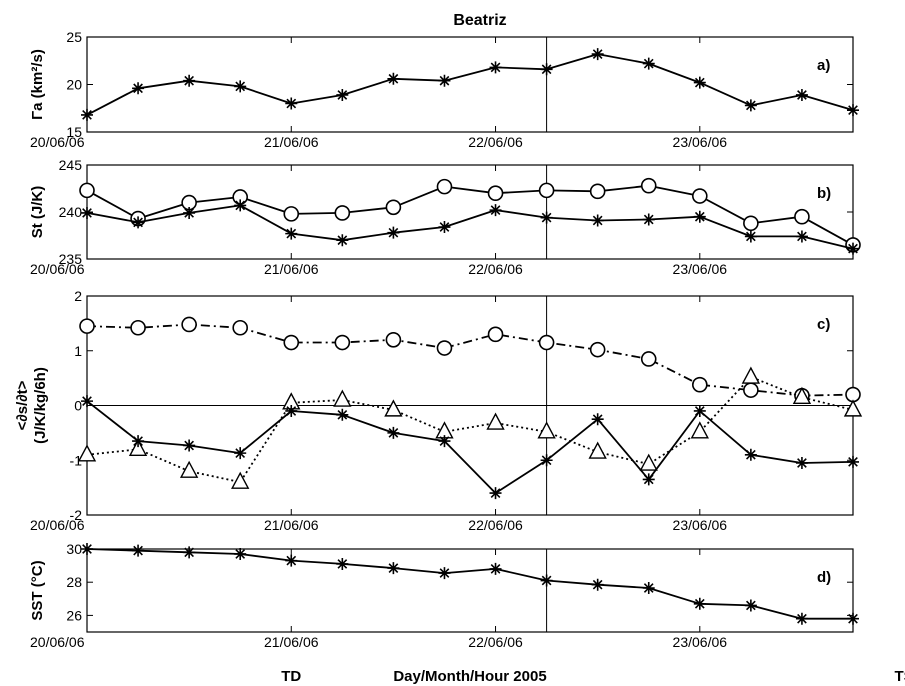  What do you see at coordinates (823, 65) in the screenshot?
I see `panel-label: a)` at bounding box center [823, 65].